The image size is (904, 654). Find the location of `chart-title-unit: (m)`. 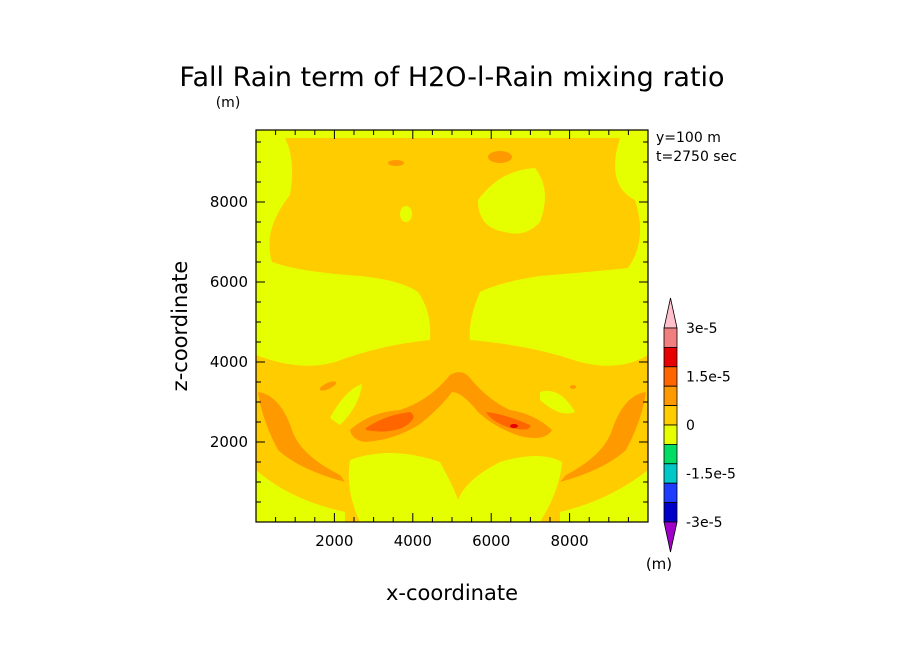

chart-title-unit: (m) is located at coordinates (228, 103).